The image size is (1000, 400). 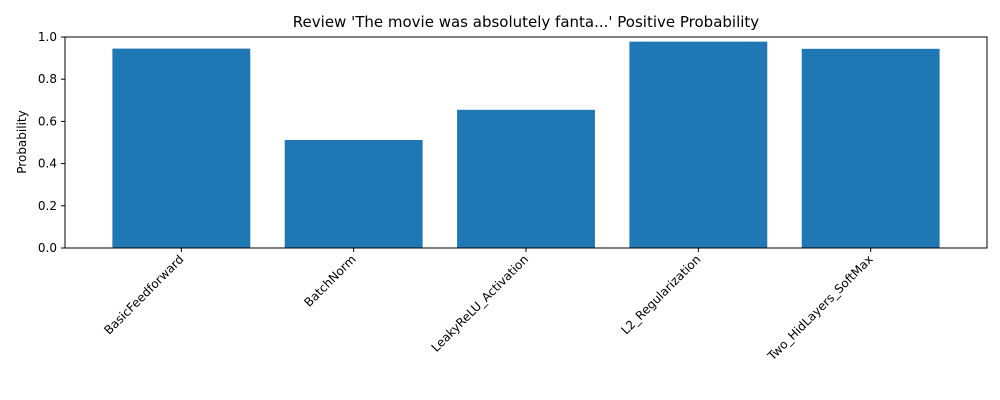 What do you see at coordinates (47, 206) in the screenshot?
I see `y-tick-label: 0.2` at bounding box center [47, 206].